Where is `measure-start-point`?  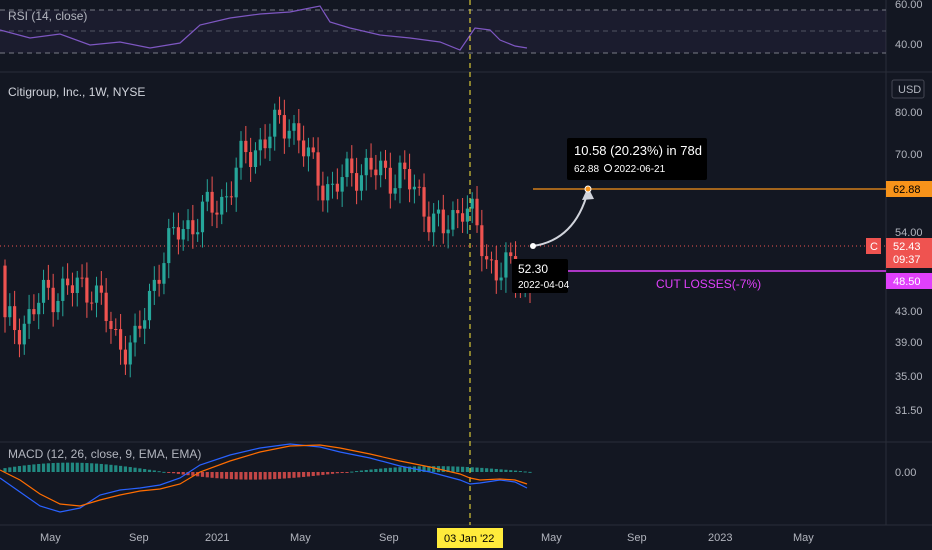
measure-start-point is located at coordinates (533, 246).